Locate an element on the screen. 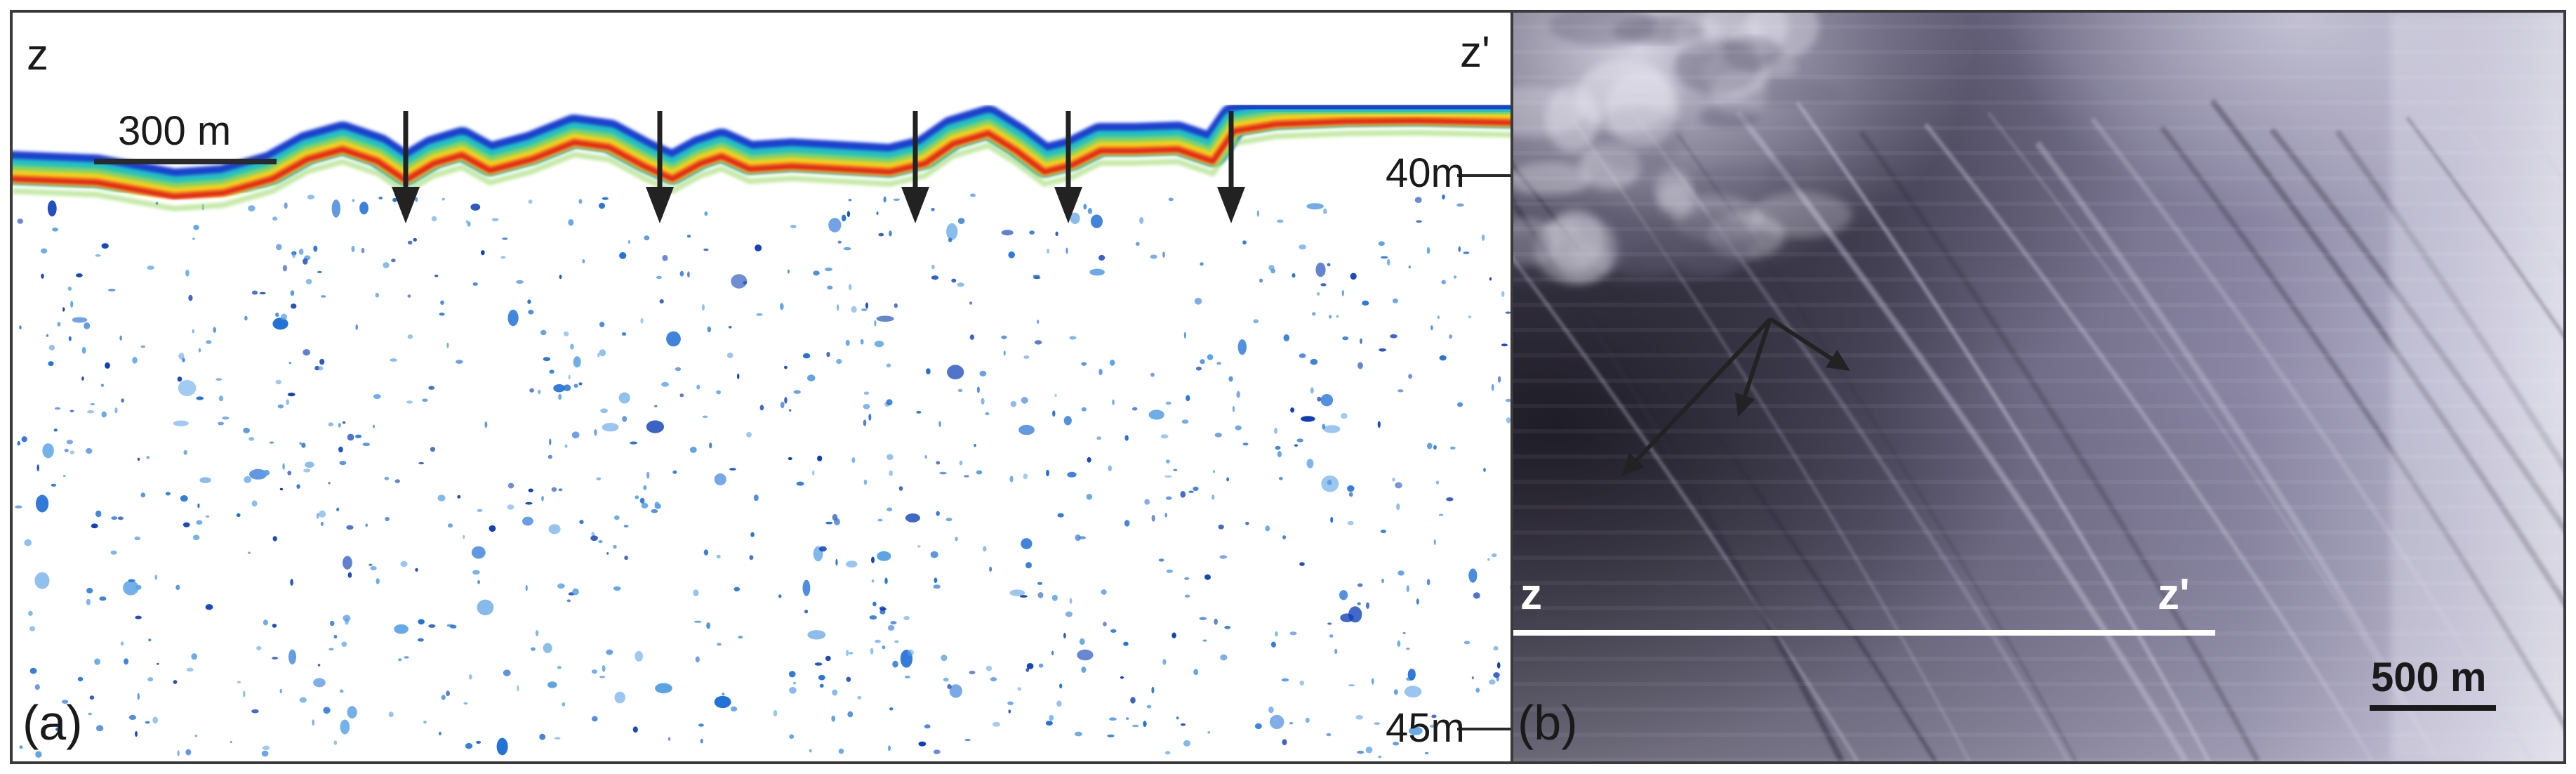 Image resolution: width=2576 pixels, height=774 pixels. scale-bar-label-a: 300 m is located at coordinates (175, 131).